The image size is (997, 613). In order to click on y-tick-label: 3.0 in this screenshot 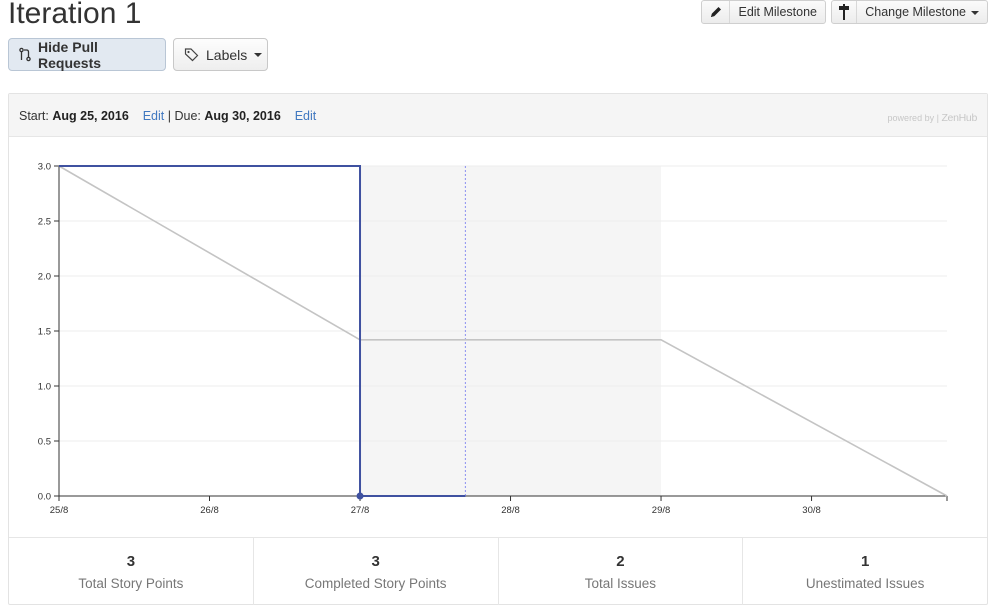, I will do `click(44, 167)`.